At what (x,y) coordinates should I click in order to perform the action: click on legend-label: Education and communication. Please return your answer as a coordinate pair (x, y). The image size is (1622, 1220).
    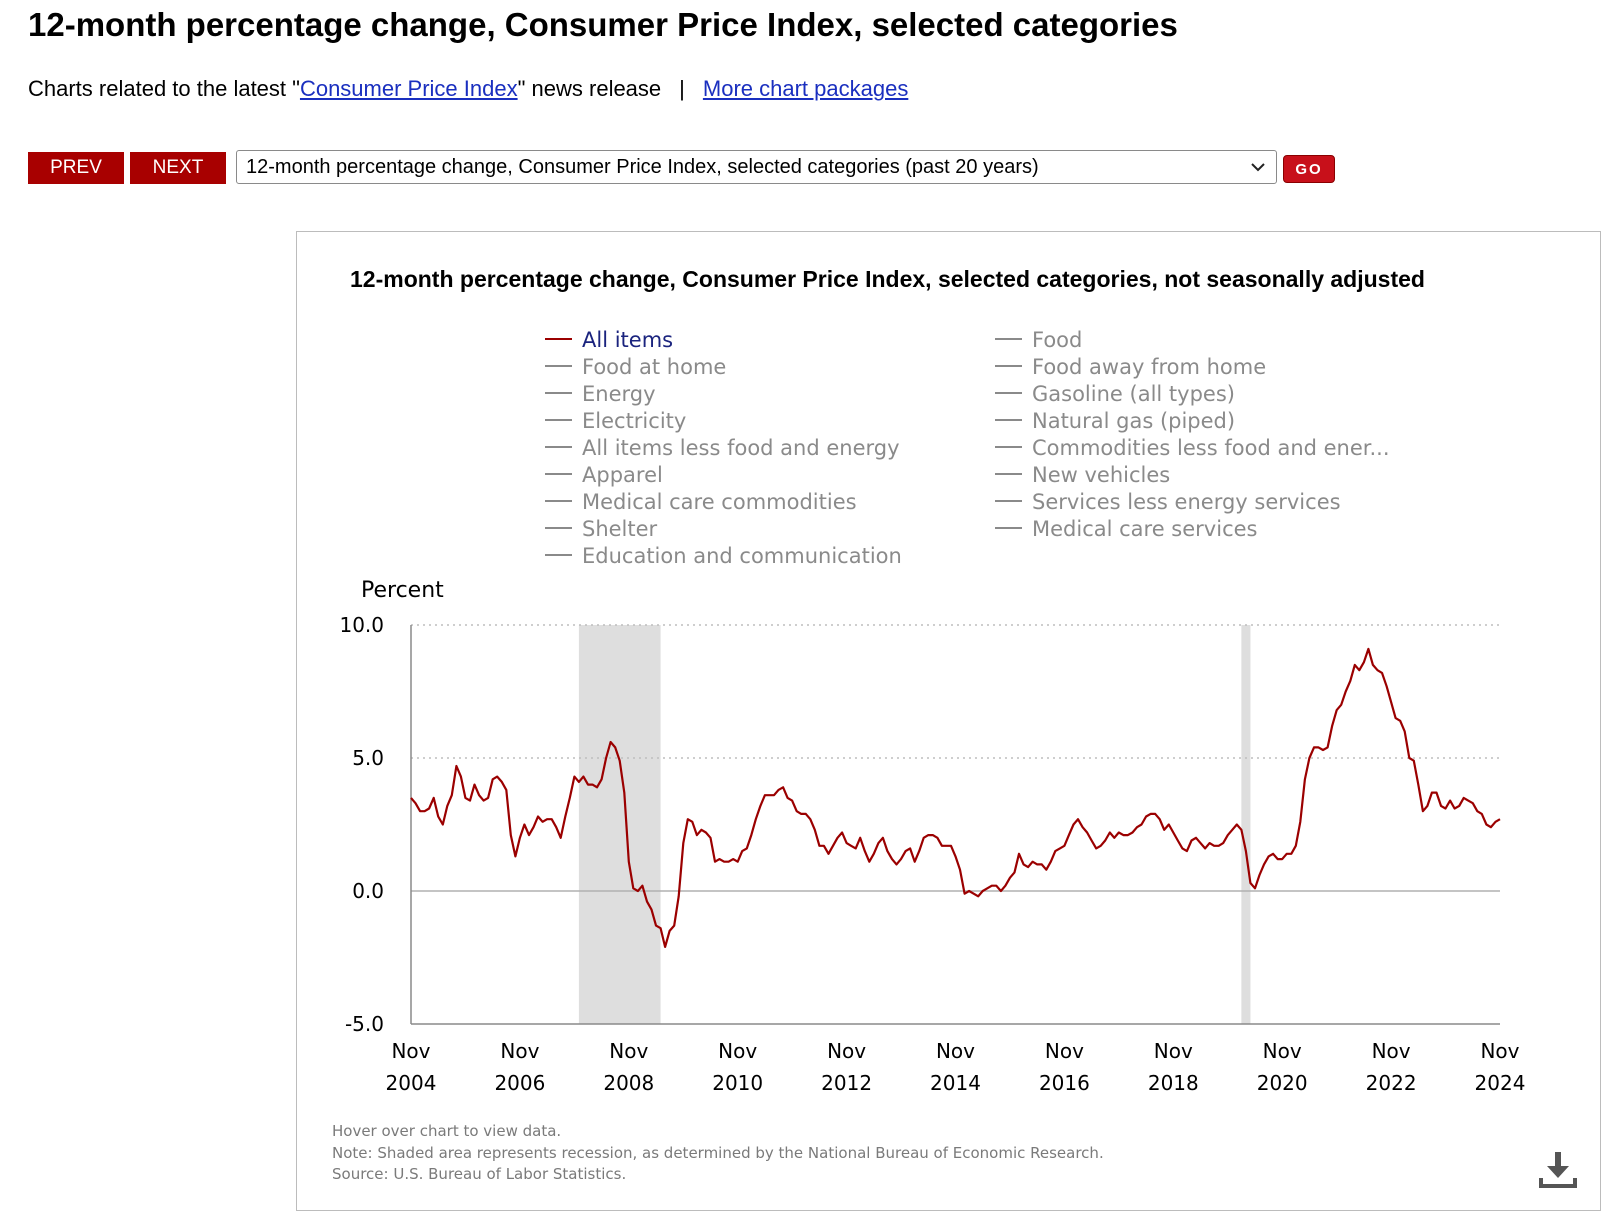
    Looking at the image, I should click on (742, 556).